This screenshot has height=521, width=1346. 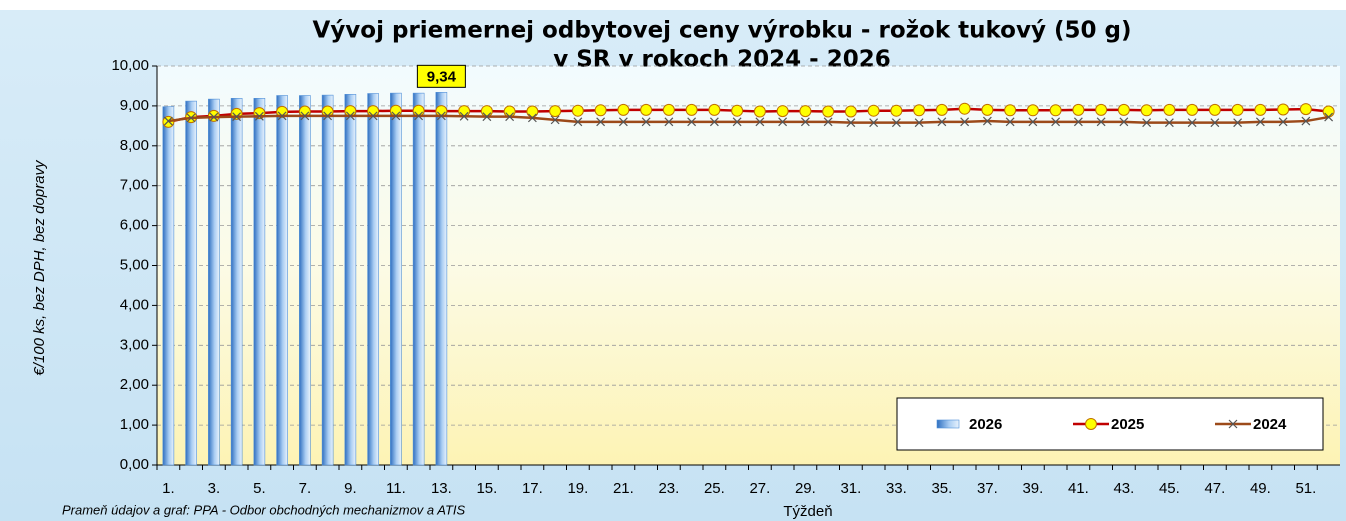 What do you see at coordinates (486, 488) in the screenshot?
I see `x-tick-label: 15.` at bounding box center [486, 488].